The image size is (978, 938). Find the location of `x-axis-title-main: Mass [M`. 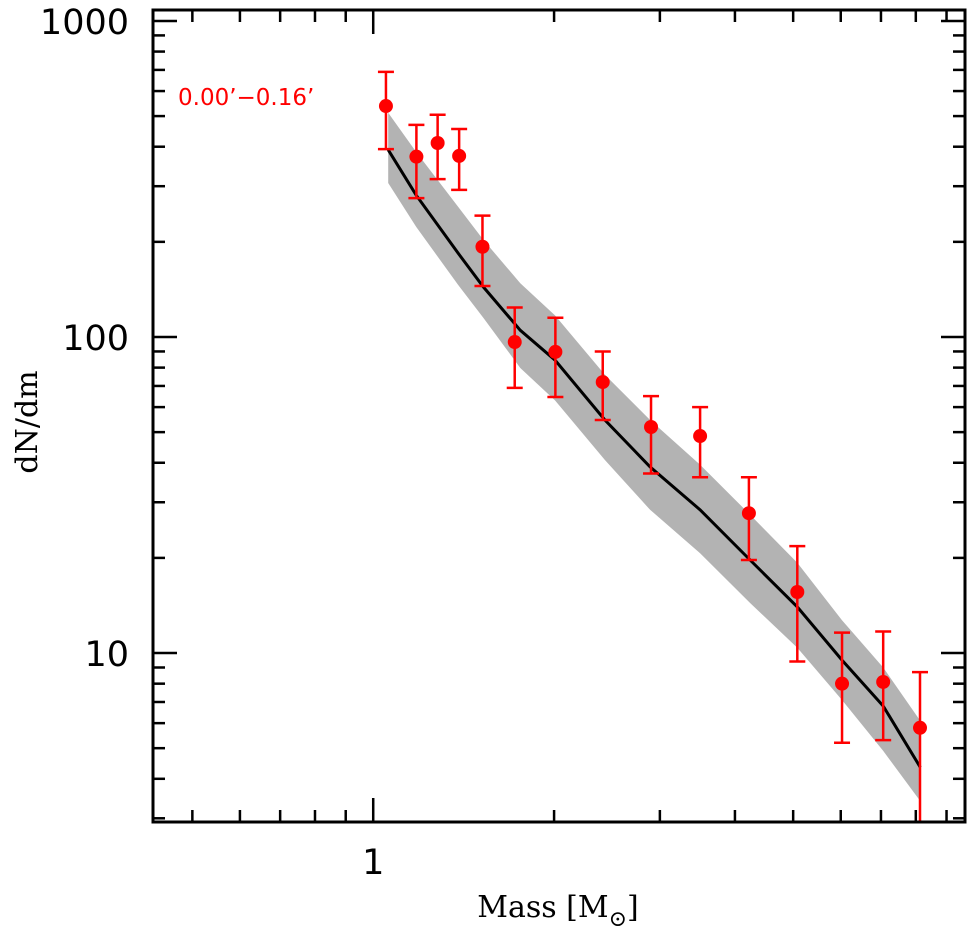

x-axis-title-main: Mass [M is located at coordinates (542, 907).